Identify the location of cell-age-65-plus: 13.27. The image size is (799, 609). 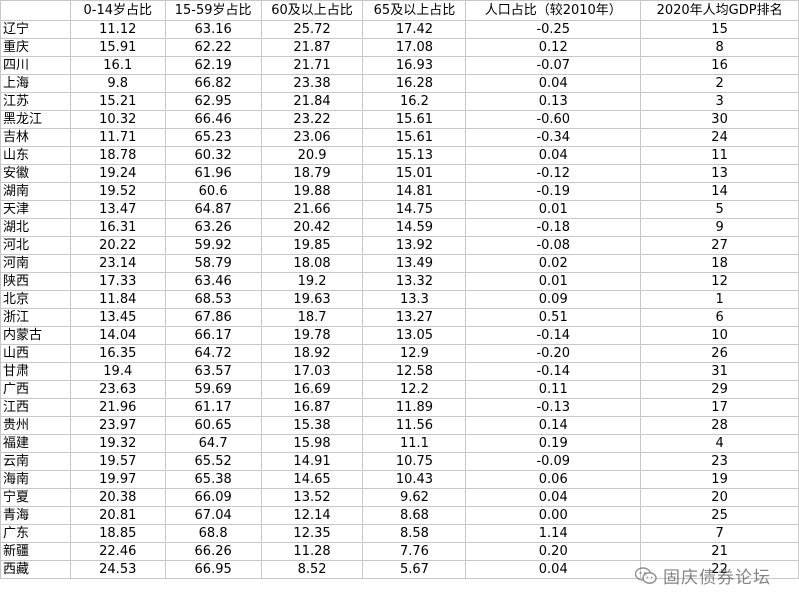
(414, 317).